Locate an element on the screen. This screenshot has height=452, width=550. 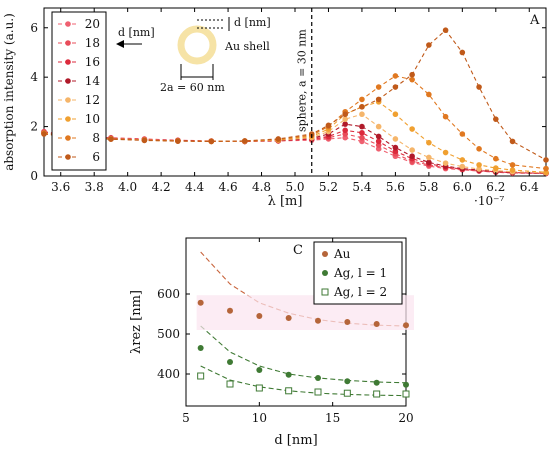
bottom-legend-label: Ag, l = 2 is located at coordinates (360, 292).